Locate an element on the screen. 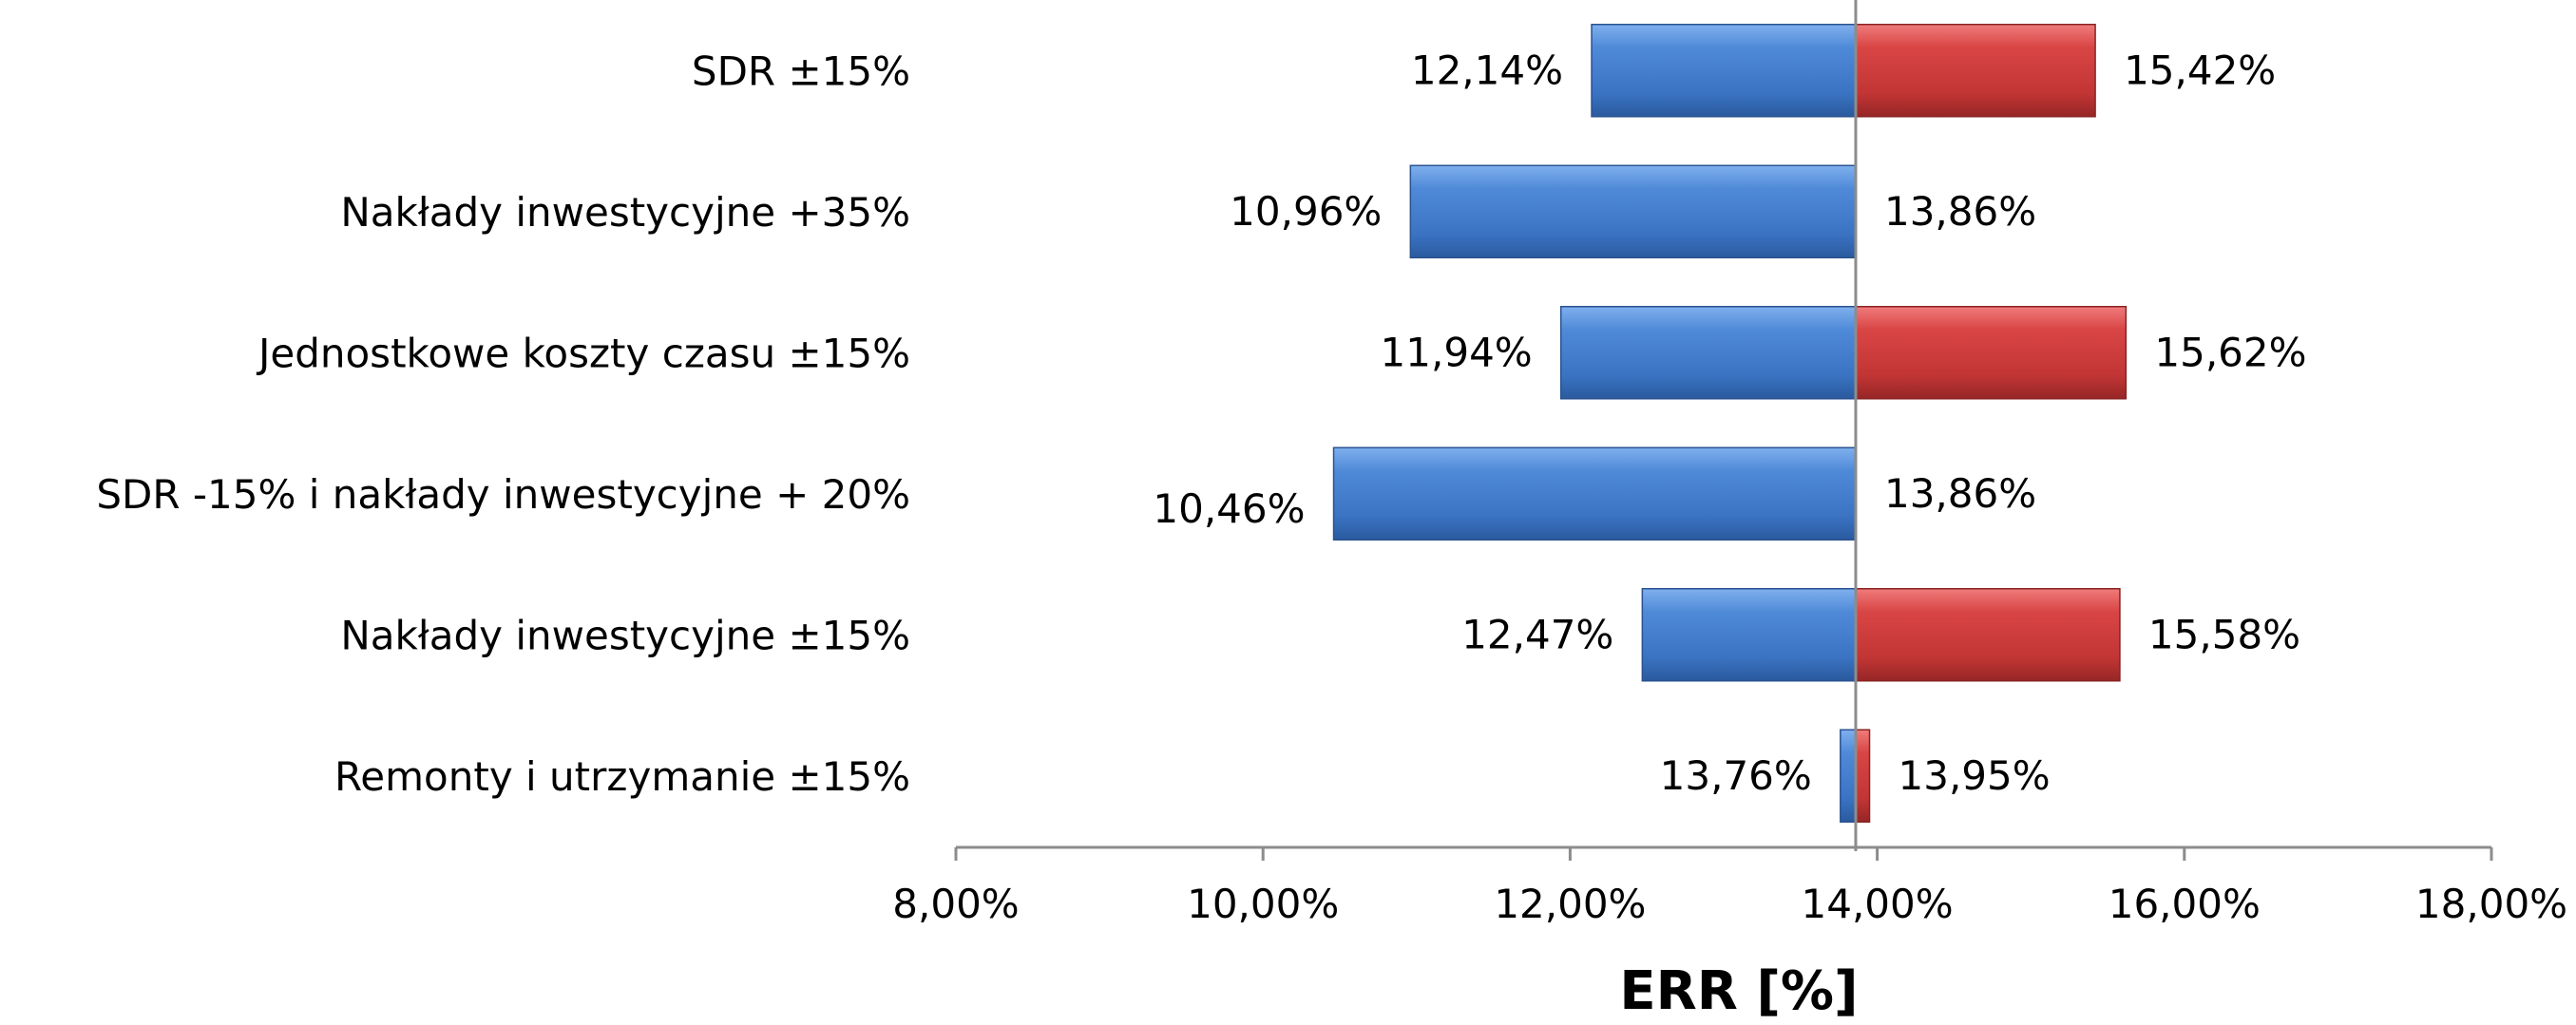 Image resolution: width=2576 pixels, height=1025 pixels. category-label: Nakłady inwestycyjne ±15% is located at coordinates (625, 635).